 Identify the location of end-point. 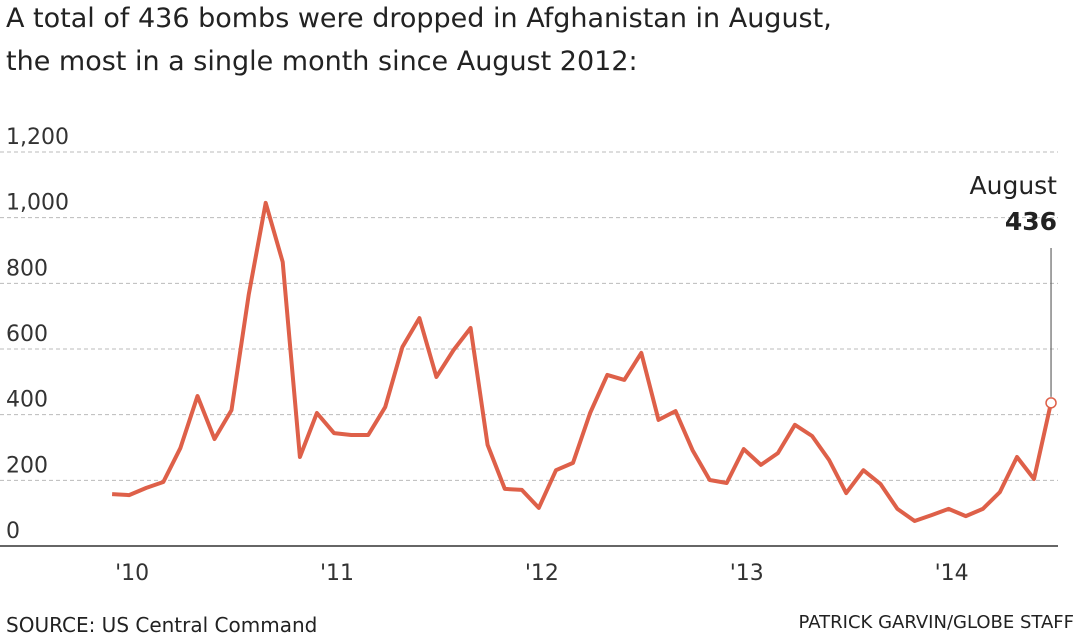
(1051, 403).